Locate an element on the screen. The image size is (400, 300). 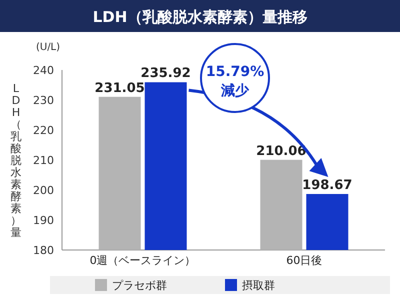
chart-title: LDH（乳酸脱水素酵素）量推移 is located at coordinates (200, 17).